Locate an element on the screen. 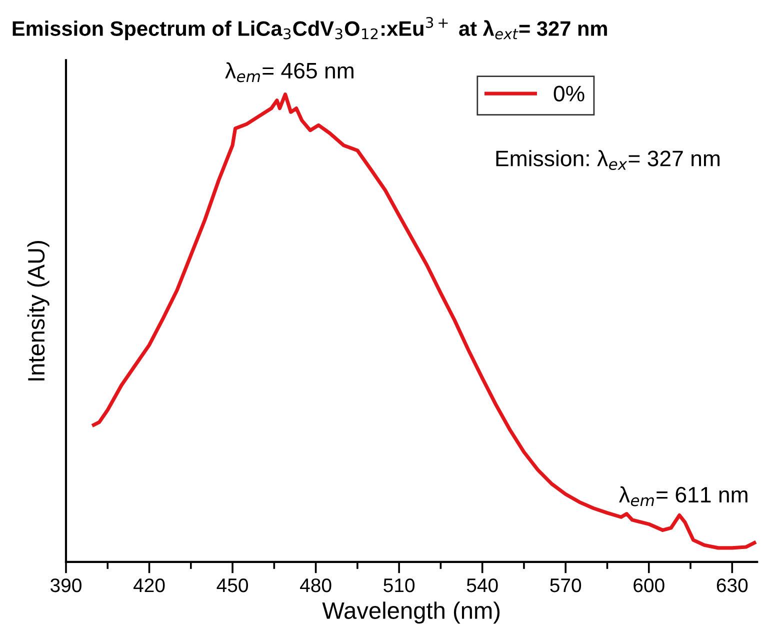 The image size is (762, 636). x-tick-label: 570 is located at coordinates (566, 585).